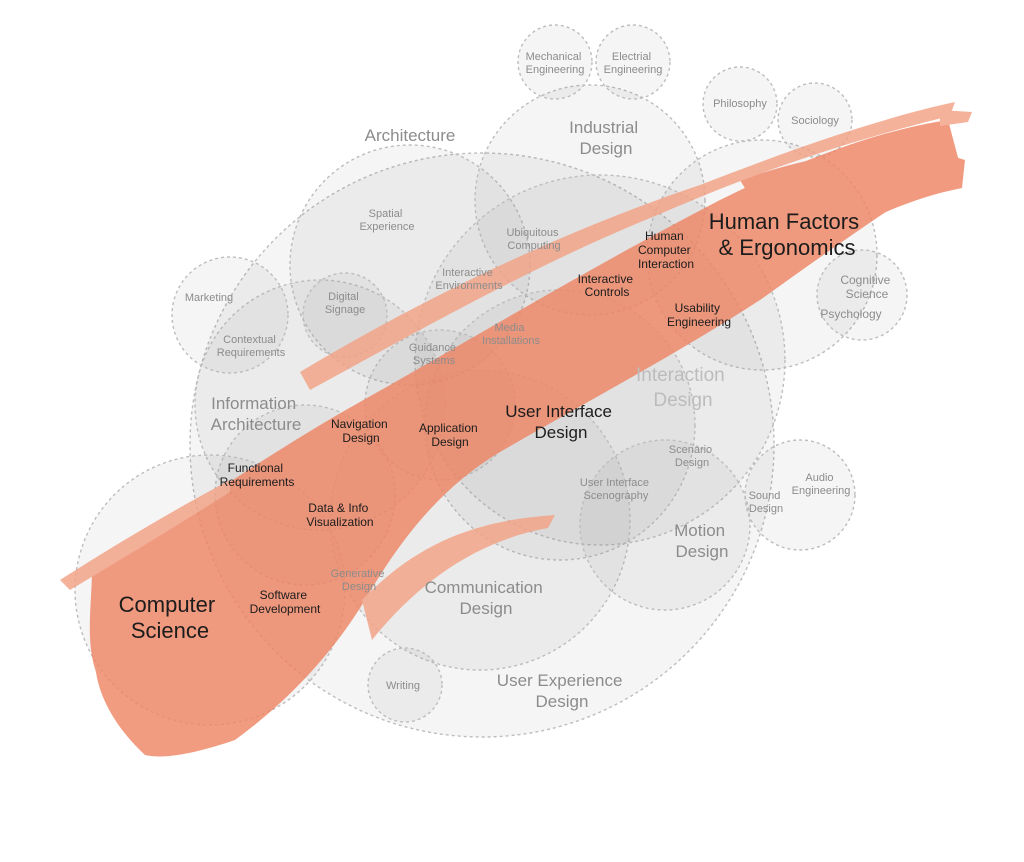 The width and height of the screenshot is (1024, 862). Describe the element at coordinates (561, 422) in the screenshot. I see `label-user-interface-design: User Interface Design` at that location.